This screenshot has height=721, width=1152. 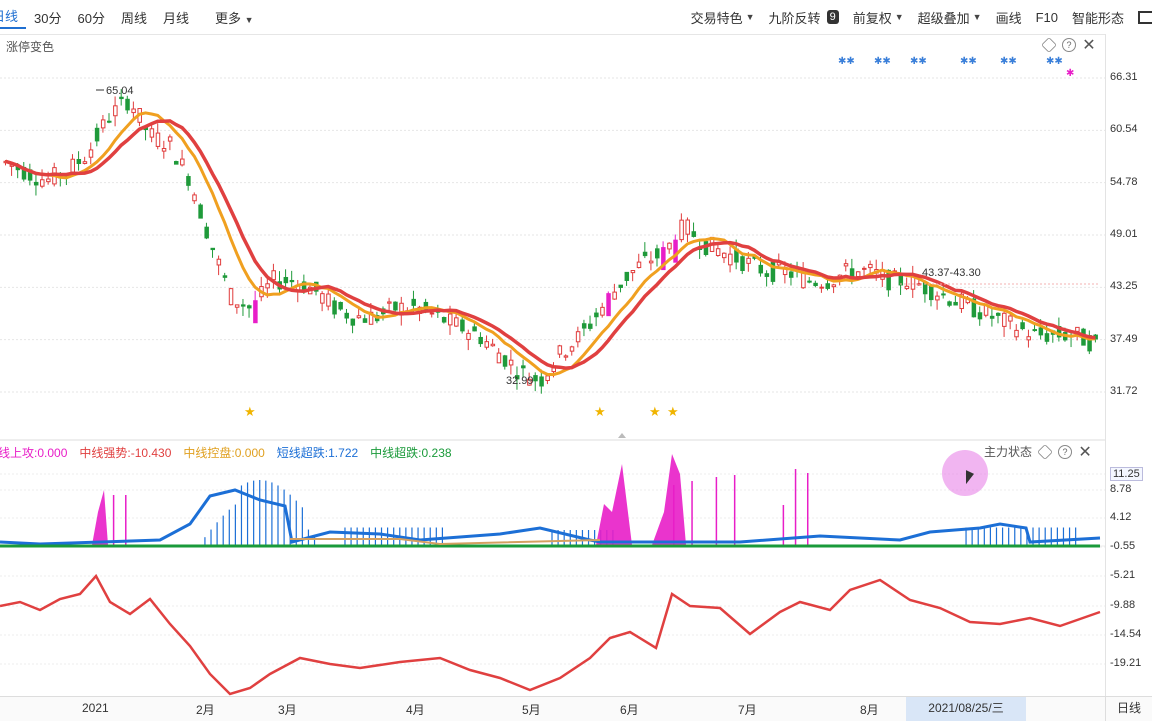 What do you see at coordinates (951, 273) in the screenshot?
I see `range-label: 43.37-43.30` at bounding box center [951, 273].